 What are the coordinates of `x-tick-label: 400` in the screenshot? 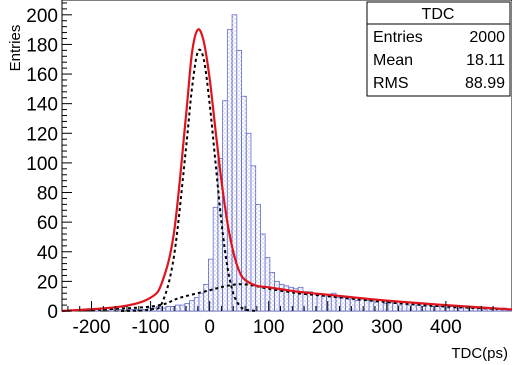 It's located at (446, 327).